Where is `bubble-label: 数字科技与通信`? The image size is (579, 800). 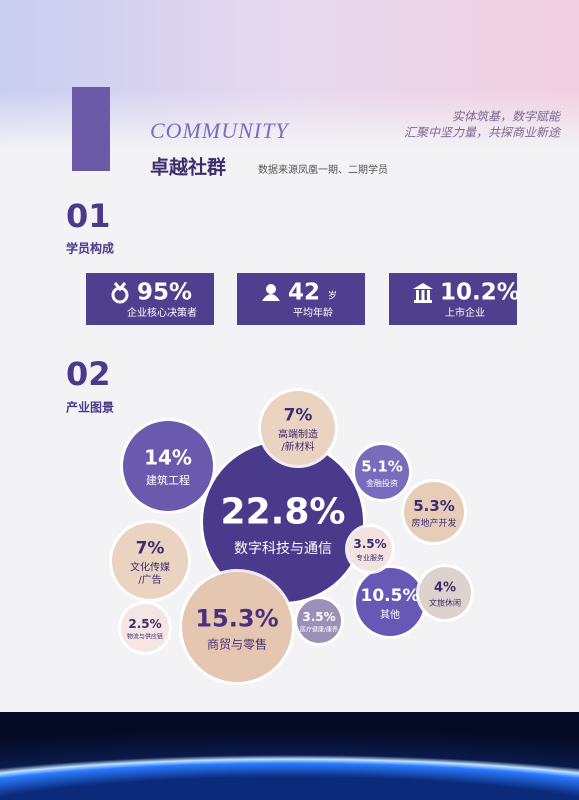
bubble-label: 数字科技与通信 is located at coordinates (283, 549).